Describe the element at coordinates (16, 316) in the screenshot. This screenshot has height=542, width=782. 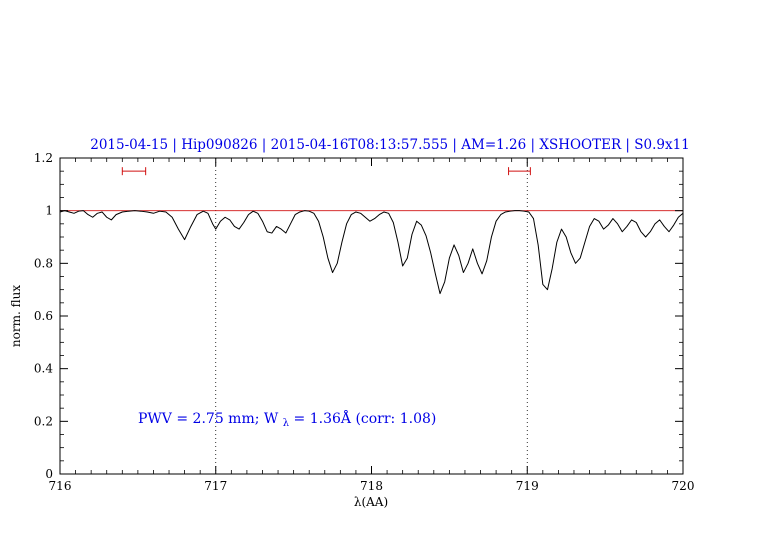
I see `y-axis-label: norm. flux` at that location.